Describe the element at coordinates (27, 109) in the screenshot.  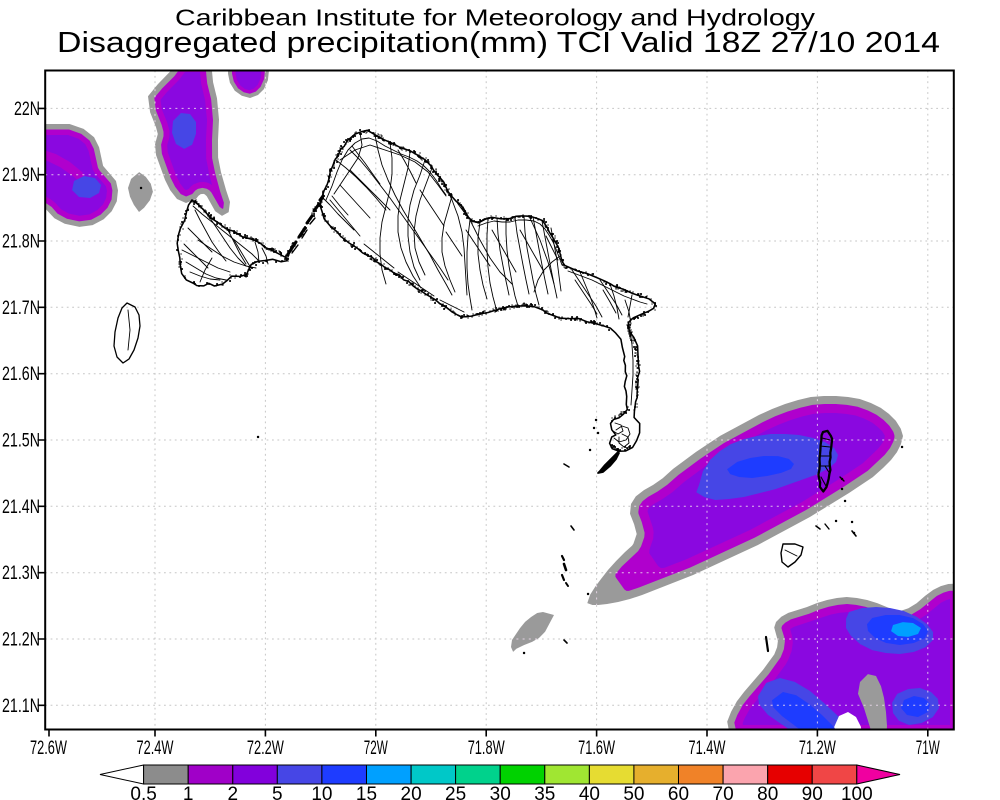
I see `svg-text: 22N` at that location.